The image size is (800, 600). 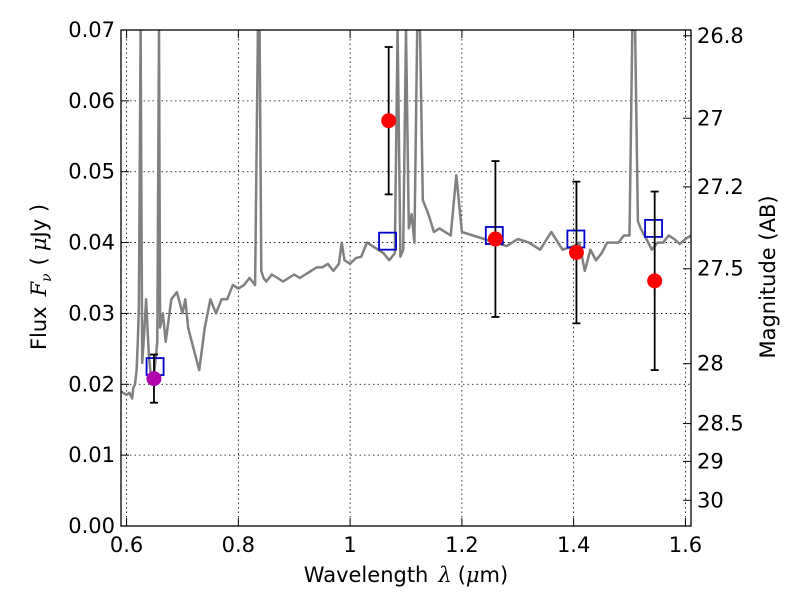 What do you see at coordinates (573, 545) in the screenshot?
I see `x-tick-label: 1.4` at bounding box center [573, 545].